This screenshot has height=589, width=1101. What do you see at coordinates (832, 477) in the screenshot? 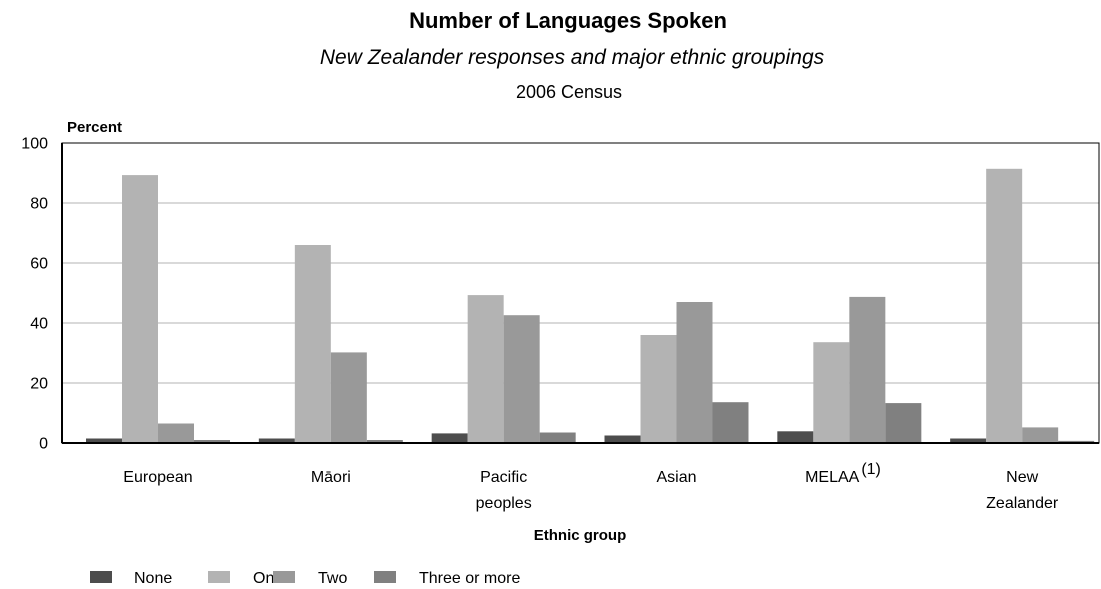
I see `x-tick-label: MELAA` at bounding box center [832, 477].